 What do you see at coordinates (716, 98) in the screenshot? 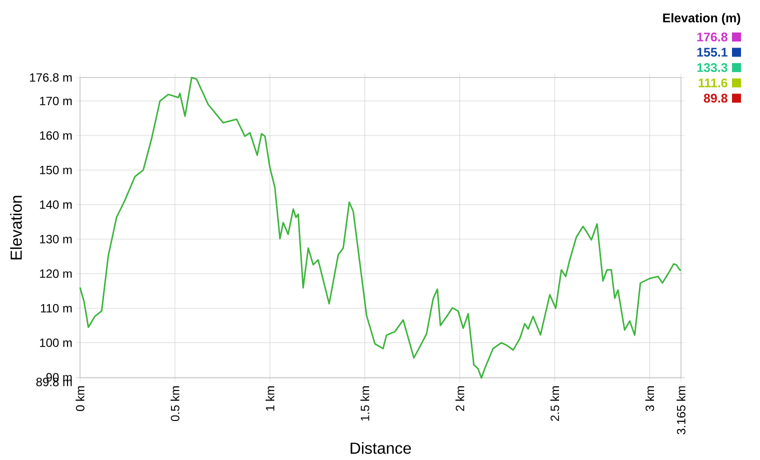
I see `text: 89.8` at bounding box center [716, 98].